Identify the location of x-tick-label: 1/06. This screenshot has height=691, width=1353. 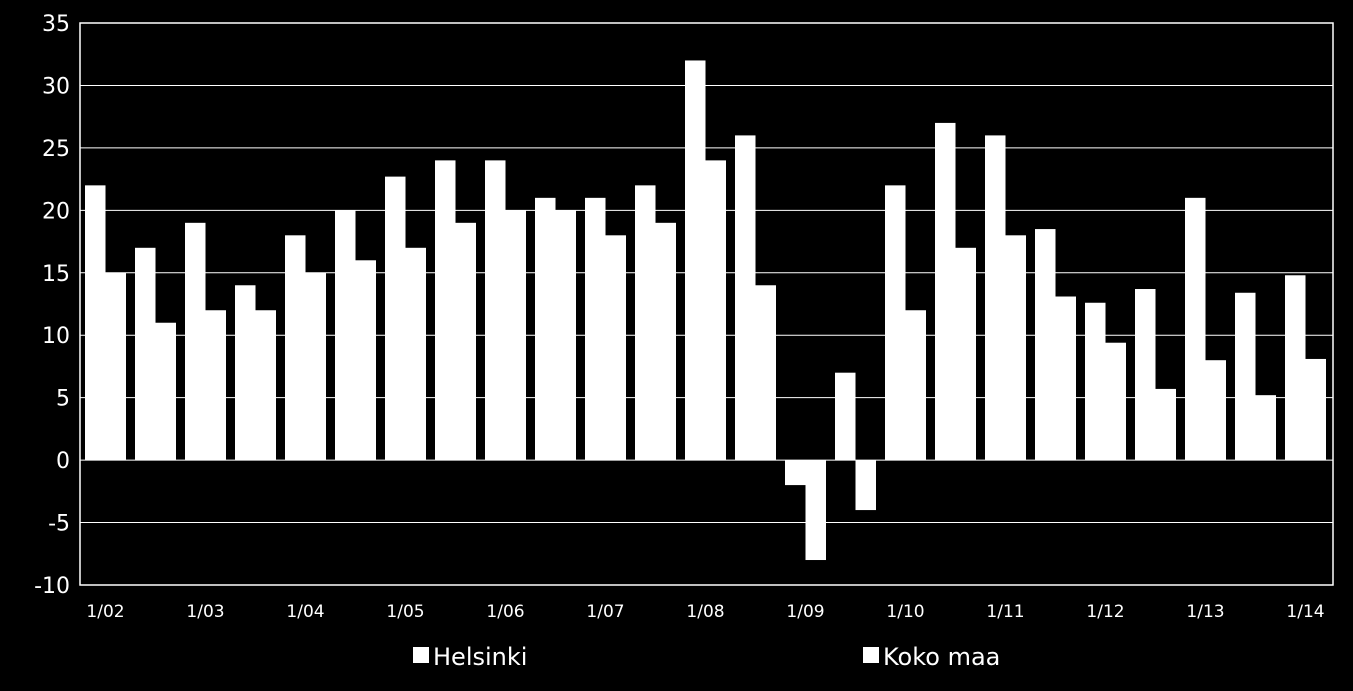
(505, 612).